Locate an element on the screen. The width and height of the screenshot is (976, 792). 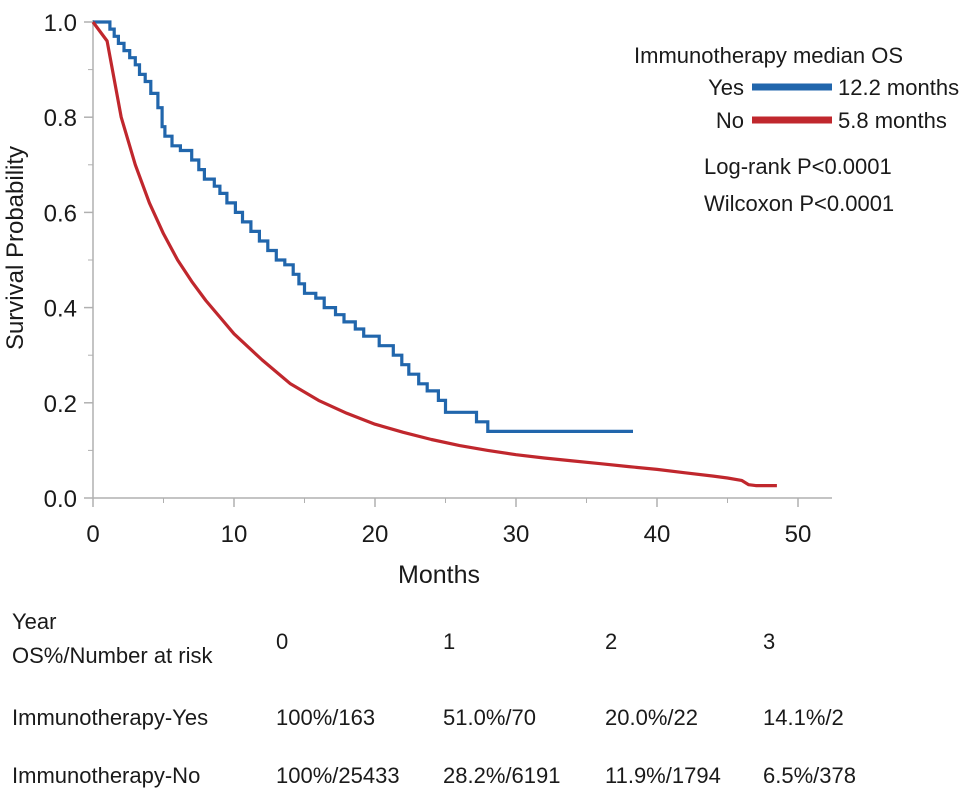
risk-cell-no-1: 28.2%/6191 is located at coordinates (502, 775).